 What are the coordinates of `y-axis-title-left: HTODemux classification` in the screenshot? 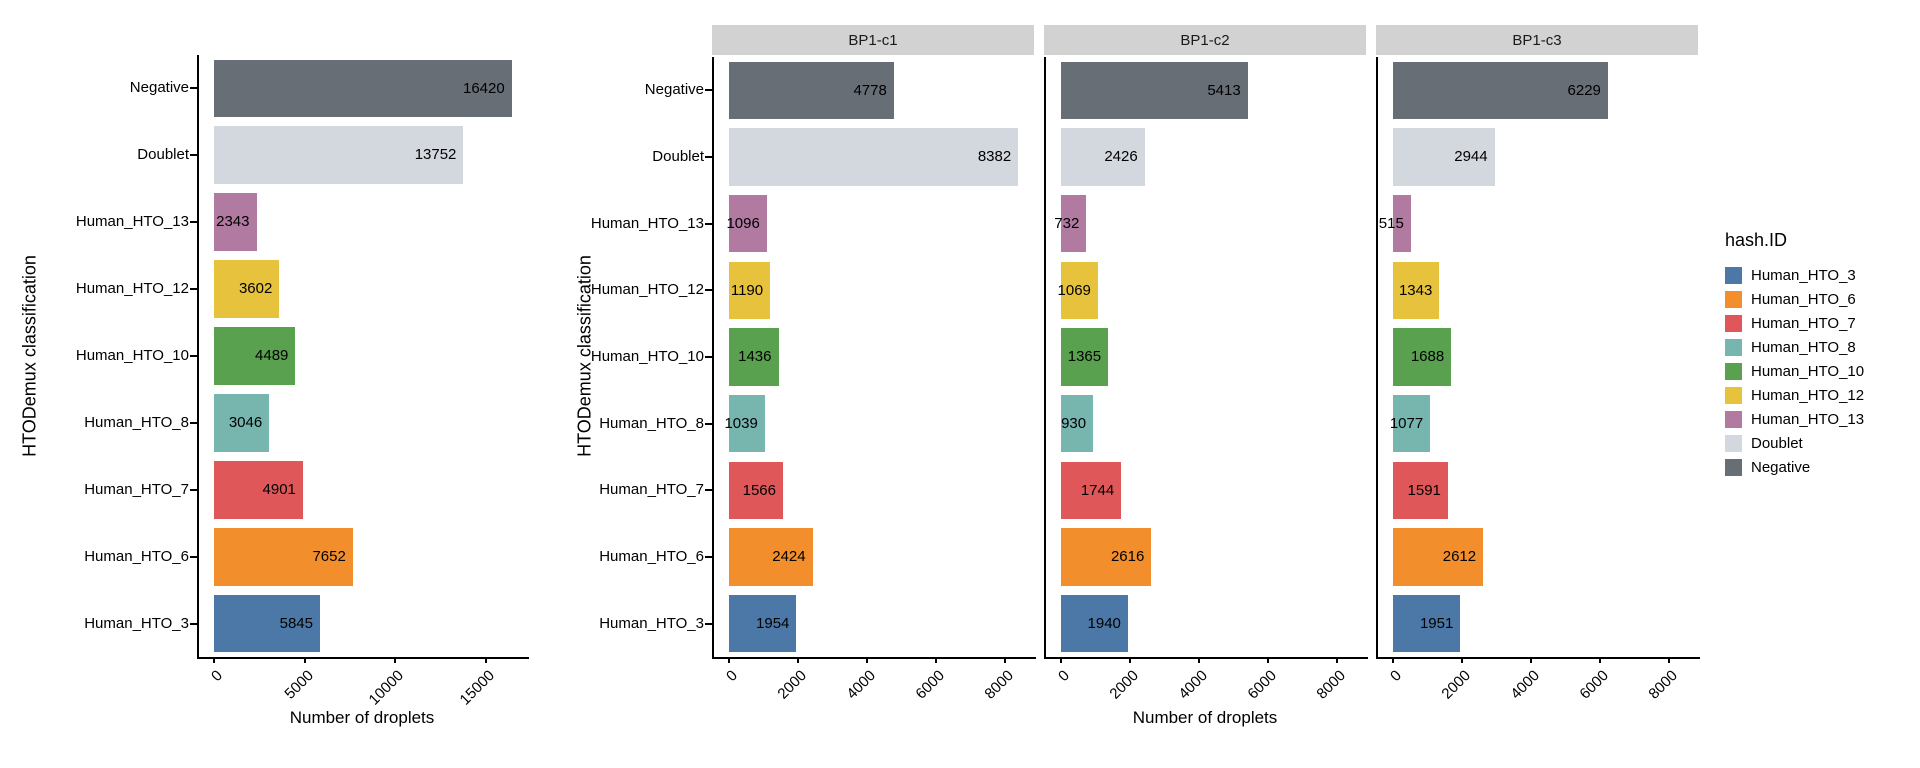 It's located at (29, 356).